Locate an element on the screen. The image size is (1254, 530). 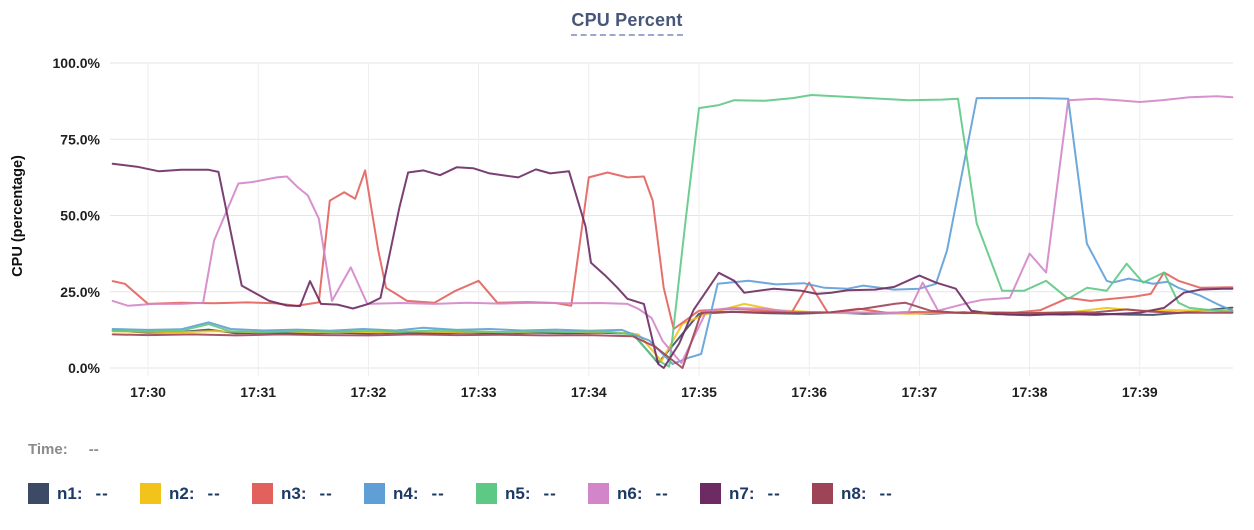
legend-swatch-n6 is located at coordinates (598, 493).